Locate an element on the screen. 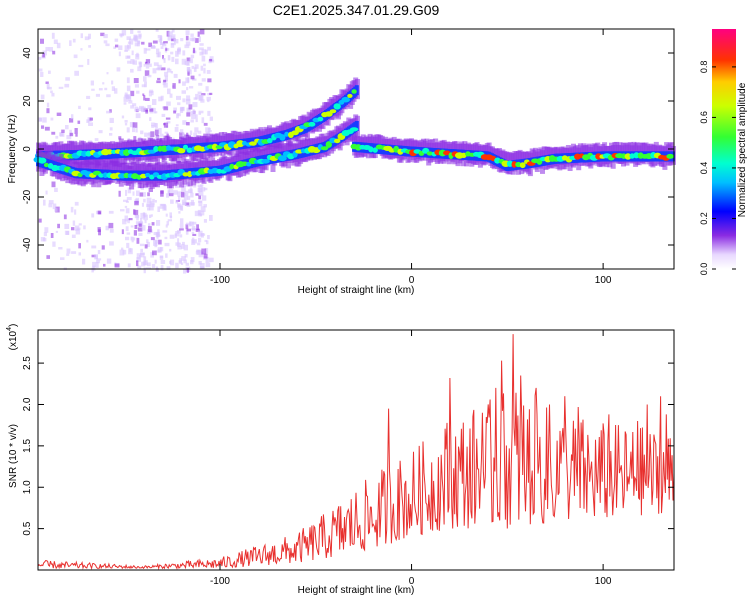  colorbar-label: Normalized spectral amplitude is located at coordinates (742, 149).